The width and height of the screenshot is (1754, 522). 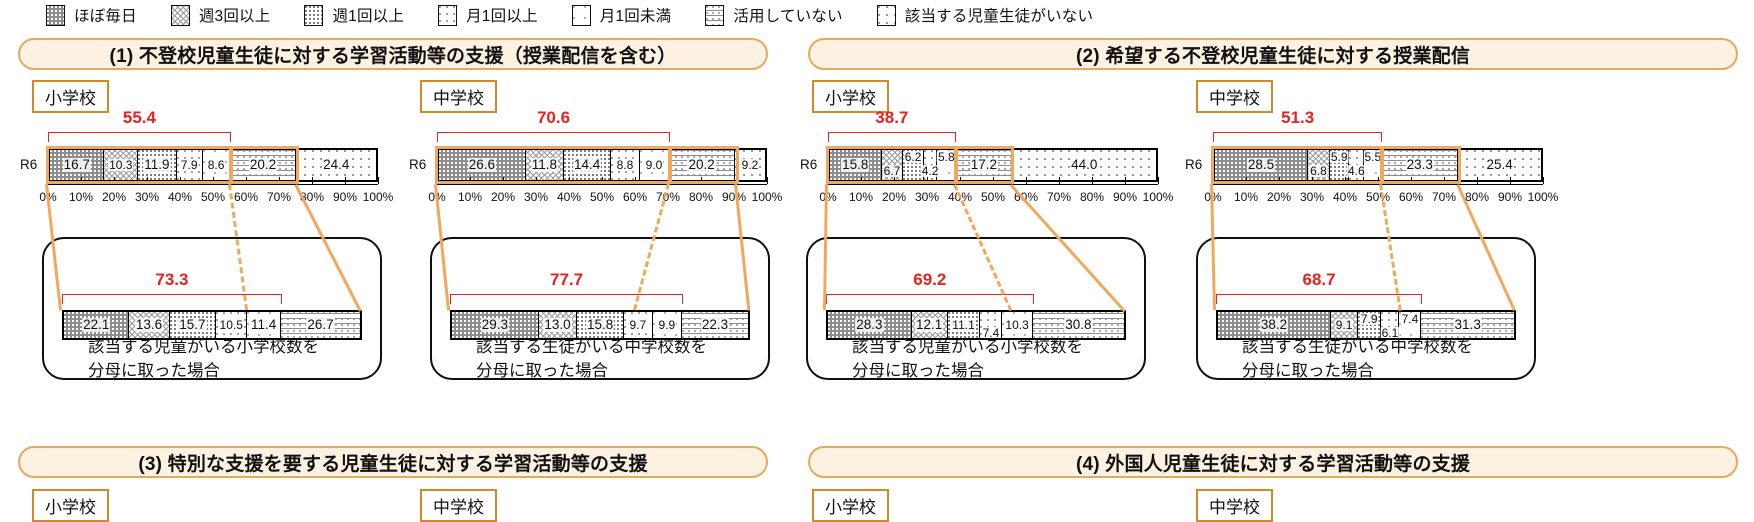 I want to click on legend-item-2: 週1回以上, so click(x=354, y=15).